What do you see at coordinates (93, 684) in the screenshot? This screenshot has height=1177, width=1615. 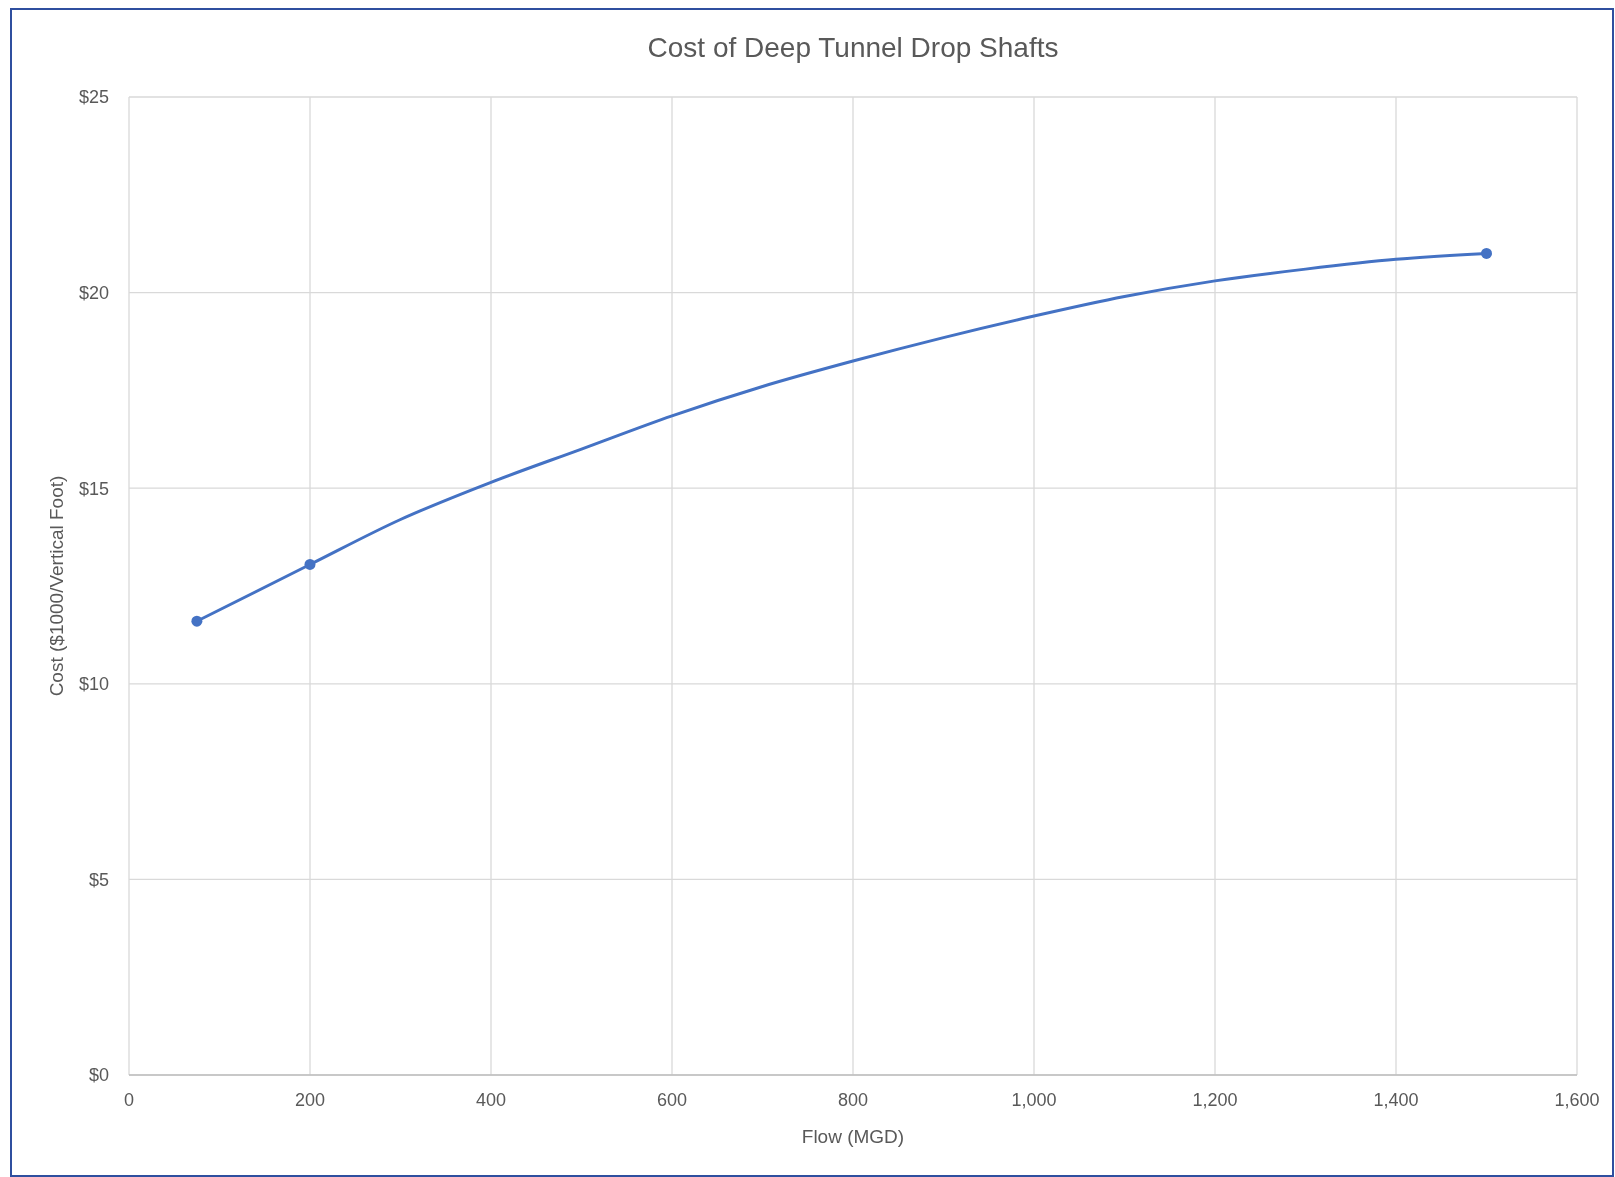 I see `y-tick-label: $10` at bounding box center [93, 684].